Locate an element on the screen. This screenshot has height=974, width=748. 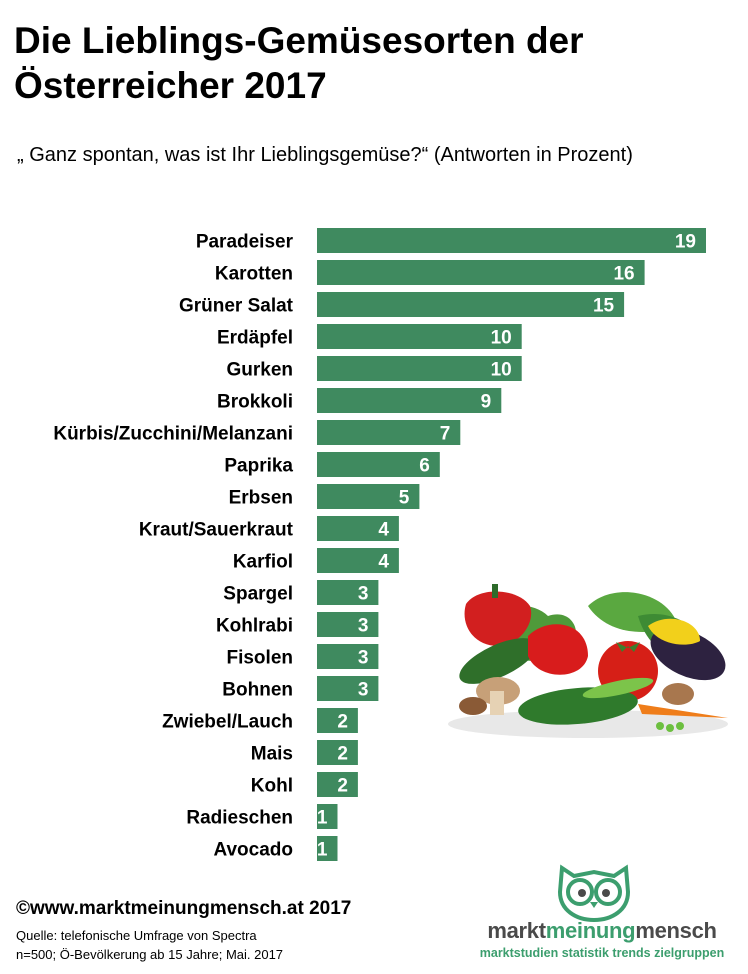
category-label-15: Bohnen is located at coordinates (257, 690).